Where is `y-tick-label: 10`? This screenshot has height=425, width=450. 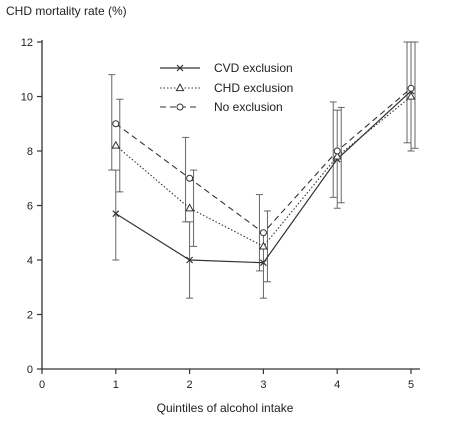 y-tick-label: 10 is located at coordinates (27, 98).